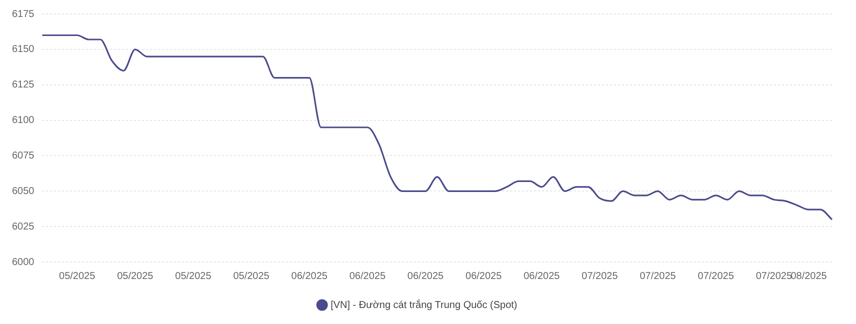 The height and width of the screenshot is (324, 856). I want to click on x-tick-label: 08/2025, so click(809, 276).